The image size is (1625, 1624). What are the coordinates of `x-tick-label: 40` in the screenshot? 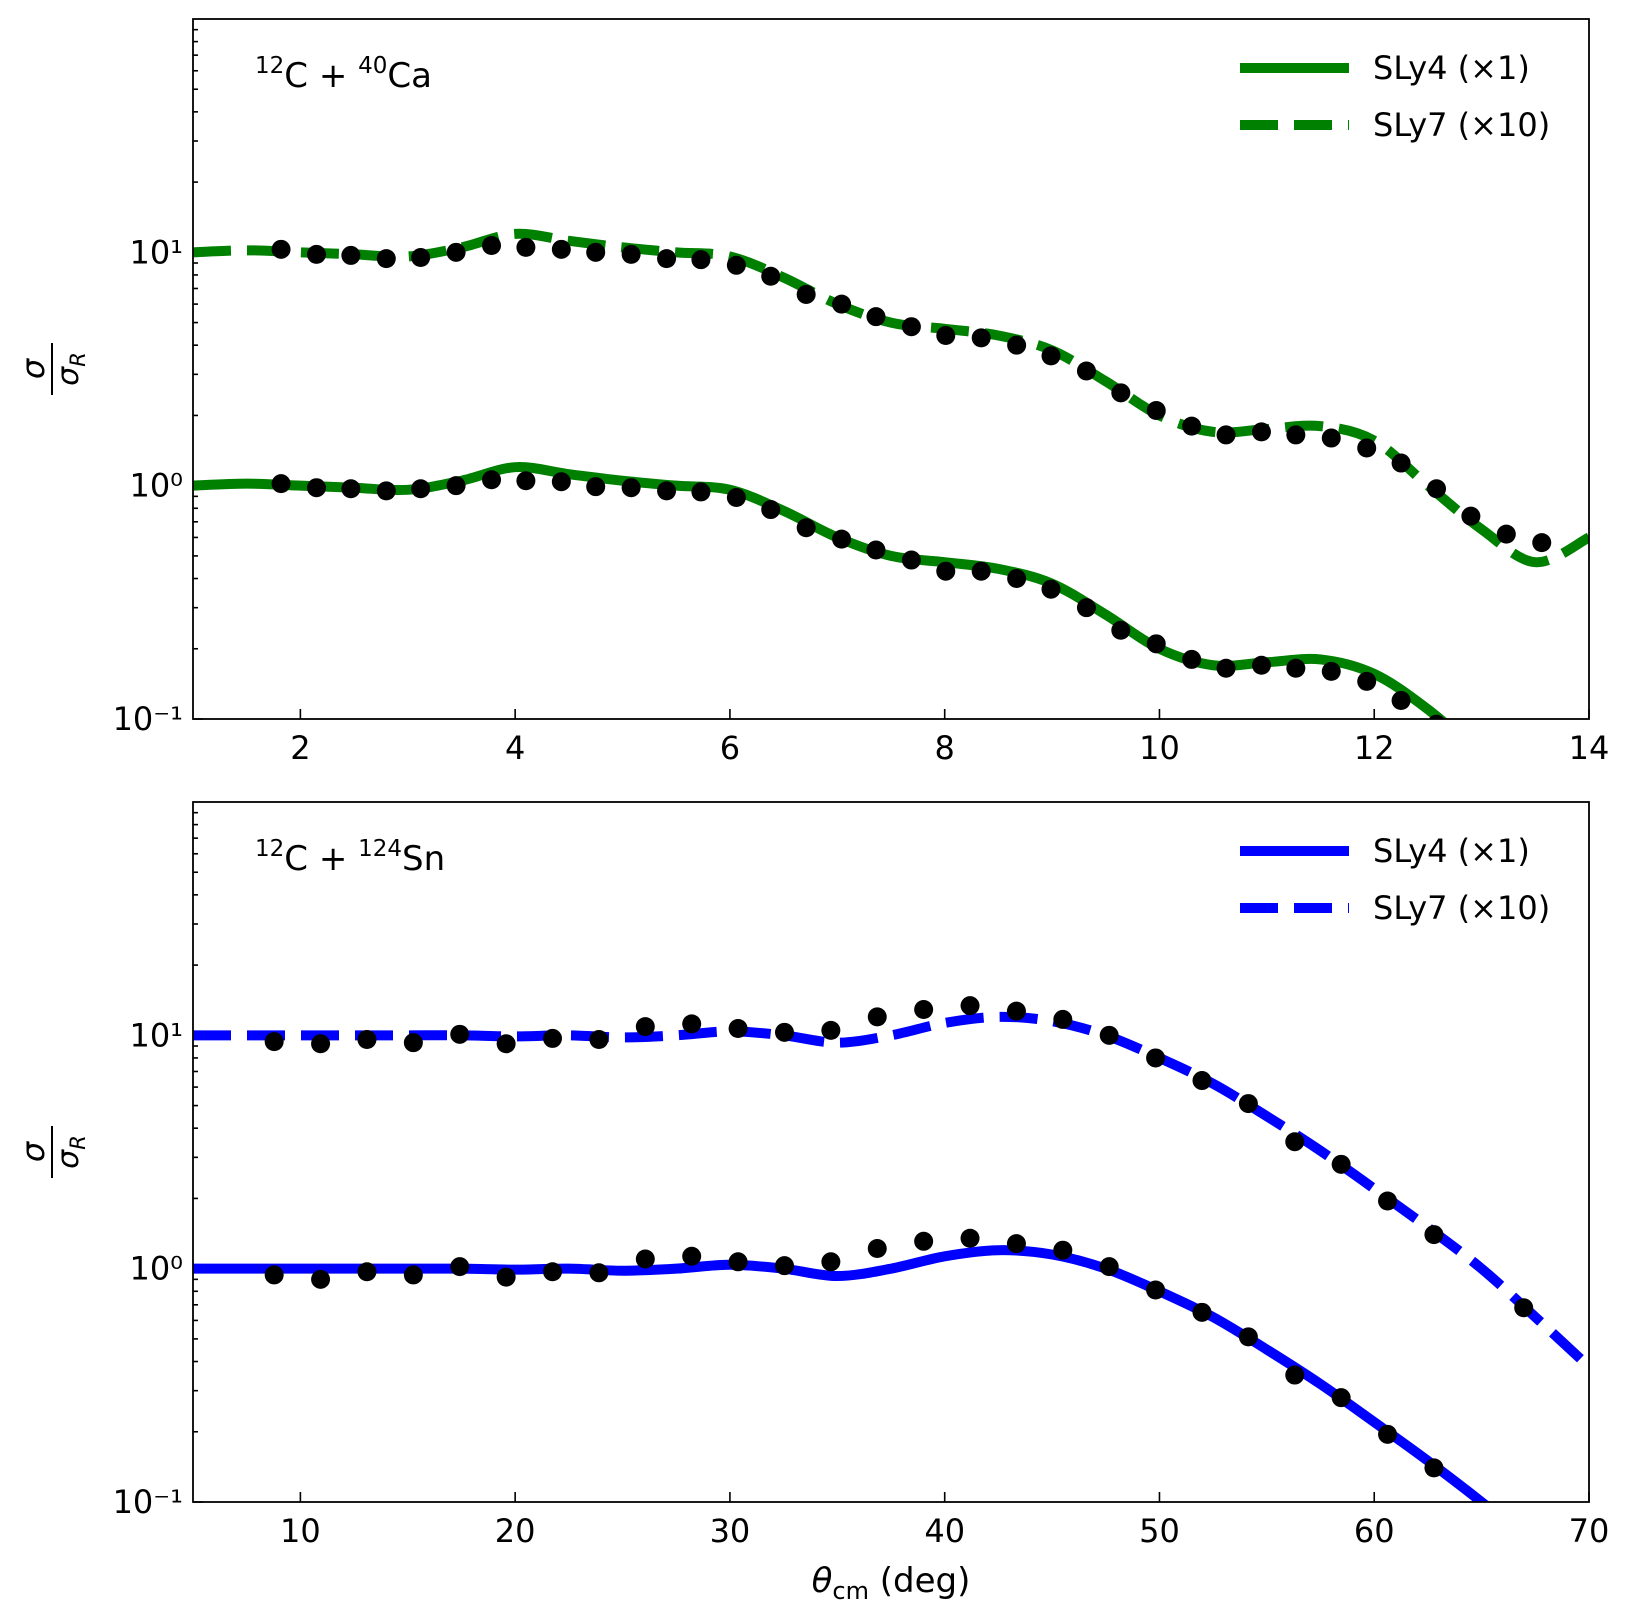 It's located at (944, 1531).